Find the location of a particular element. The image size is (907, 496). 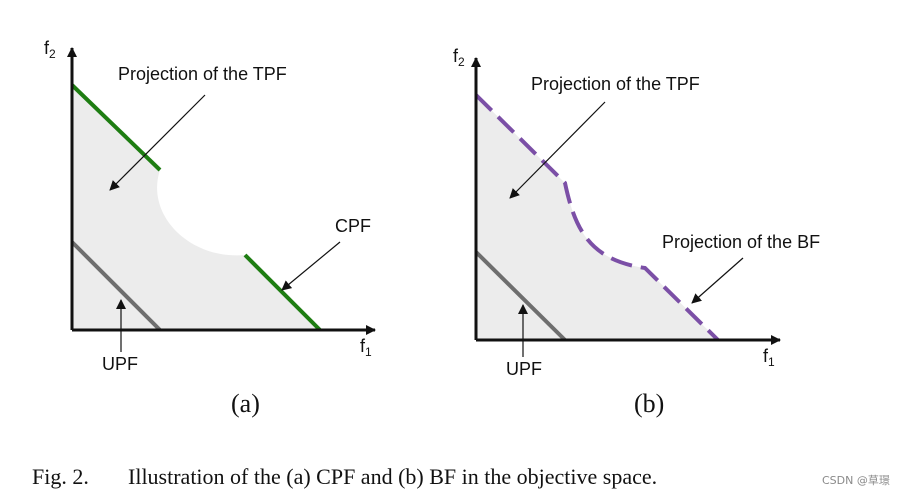

panel-a-cpf-arrow is located at coordinates (311, 266).